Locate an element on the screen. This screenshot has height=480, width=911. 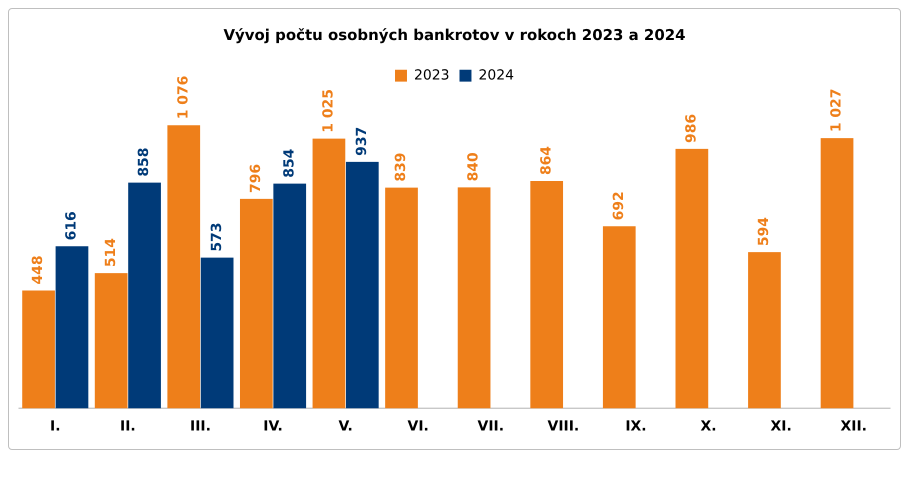
data-label: 839 is located at coordinates (401, 167).